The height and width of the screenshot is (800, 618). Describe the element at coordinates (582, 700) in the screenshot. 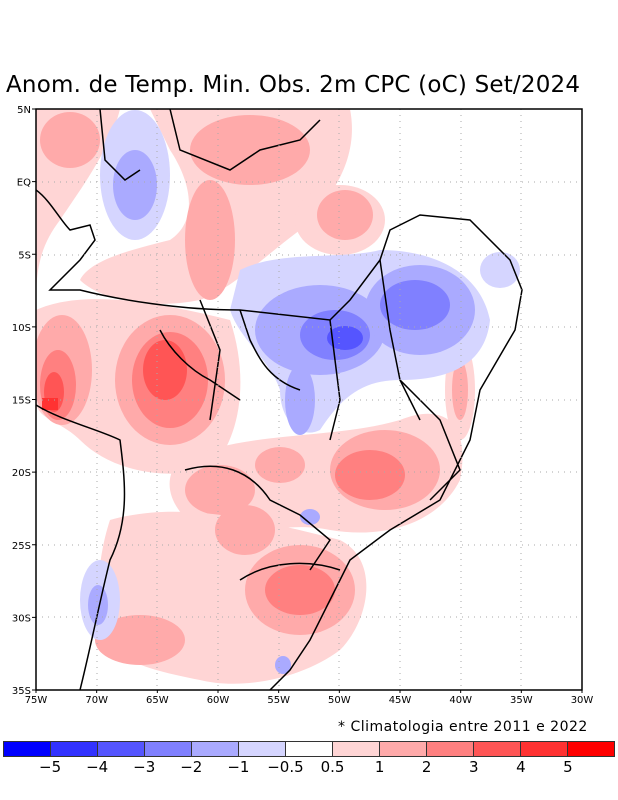

I see `lon-tick-label: 30W` at that location.